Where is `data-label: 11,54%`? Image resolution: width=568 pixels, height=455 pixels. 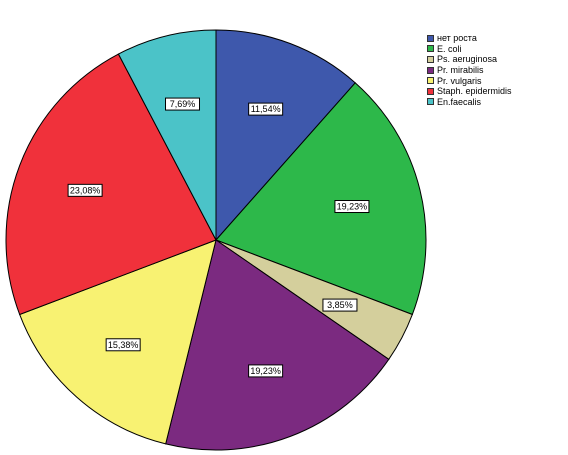
data-label: 11,54% is located at coordinates (266, 109).